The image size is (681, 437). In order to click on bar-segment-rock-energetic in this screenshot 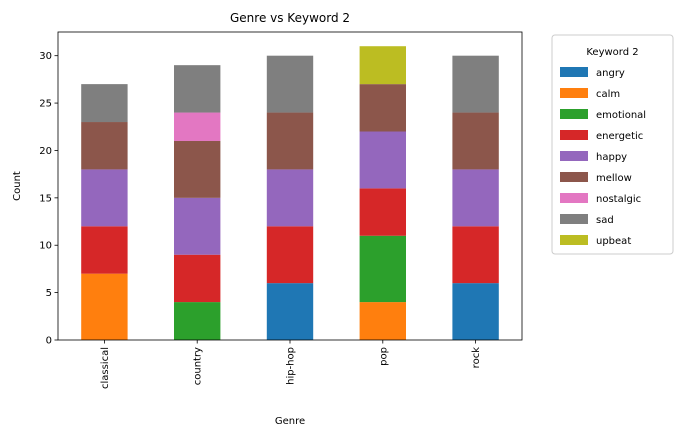, I will do `click(475, 255)`.